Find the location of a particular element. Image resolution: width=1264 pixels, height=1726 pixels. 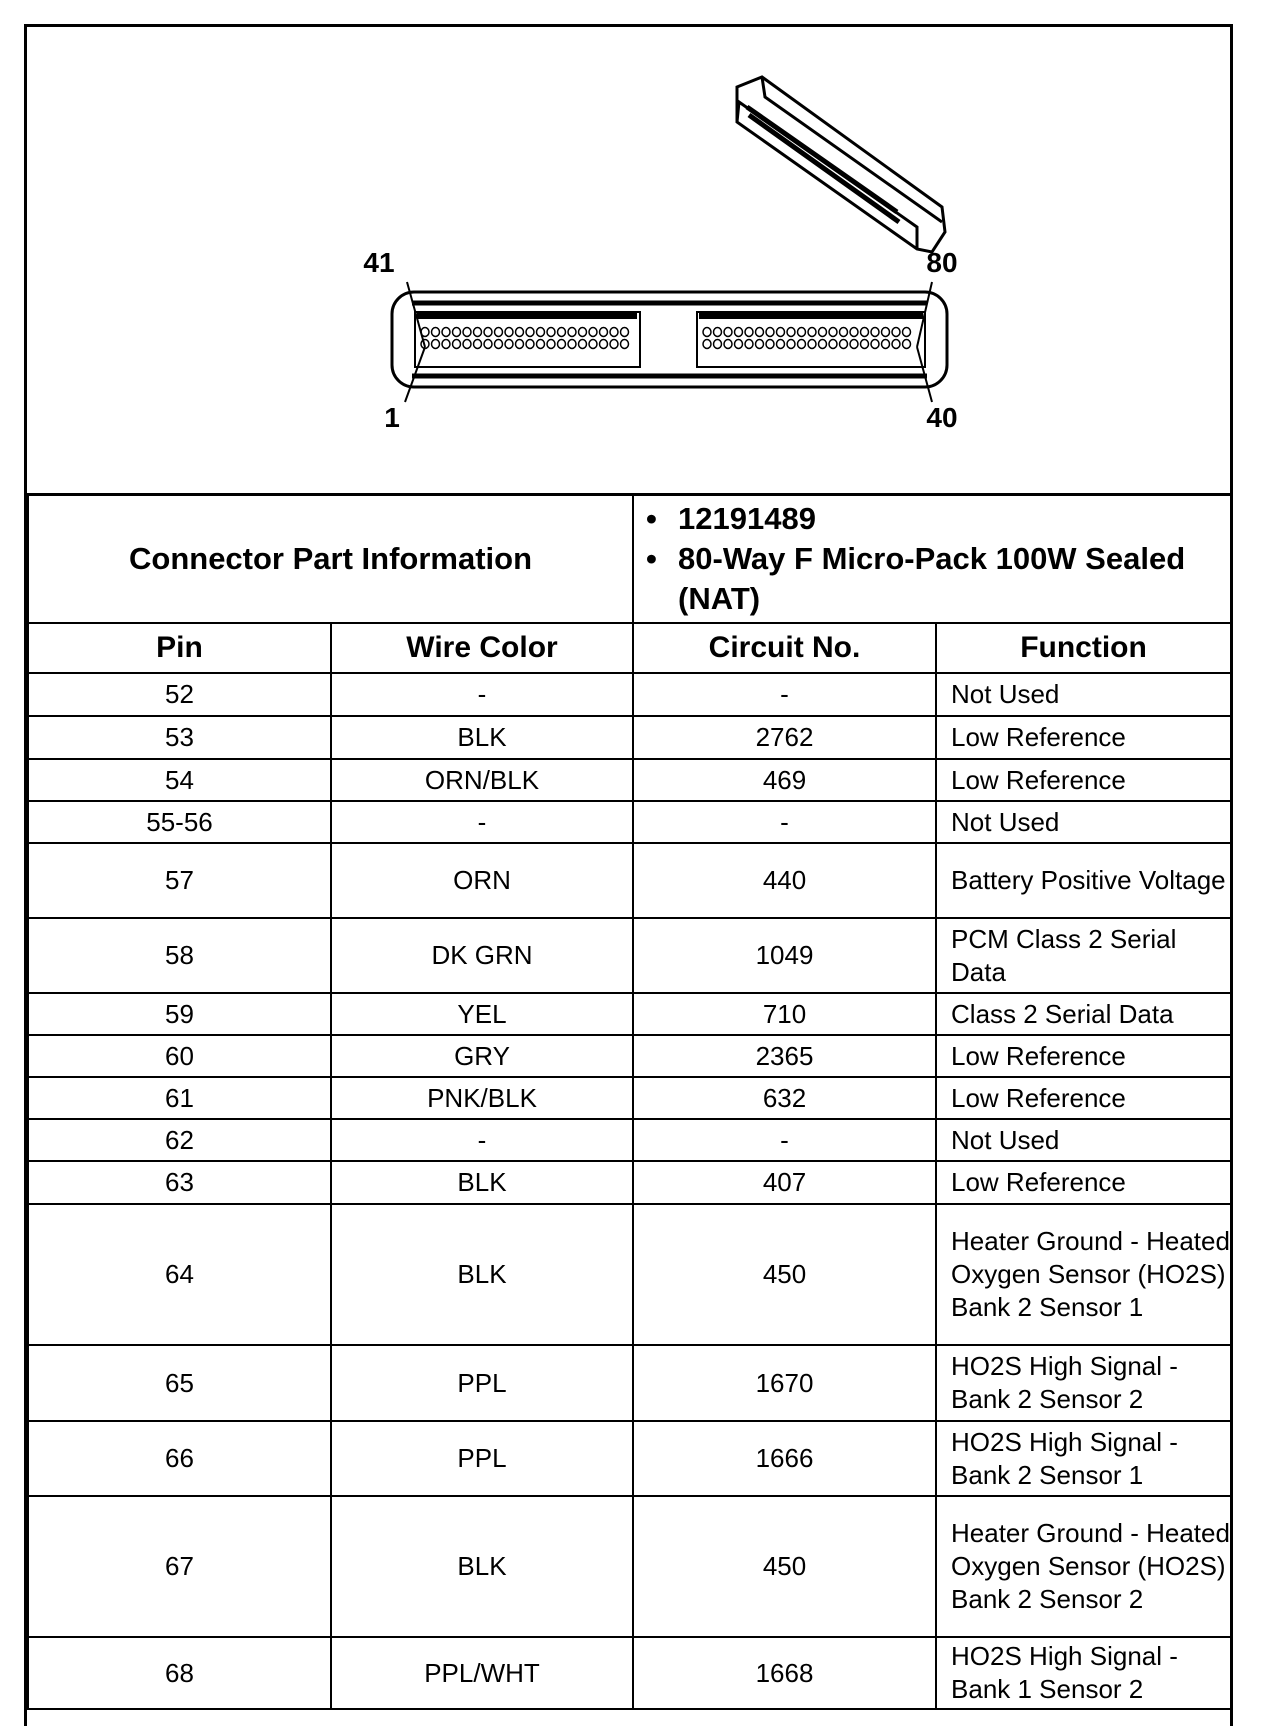

table-row: 61 PNK/BLK 632 Low Reference is located at coordinates (630, 1098).